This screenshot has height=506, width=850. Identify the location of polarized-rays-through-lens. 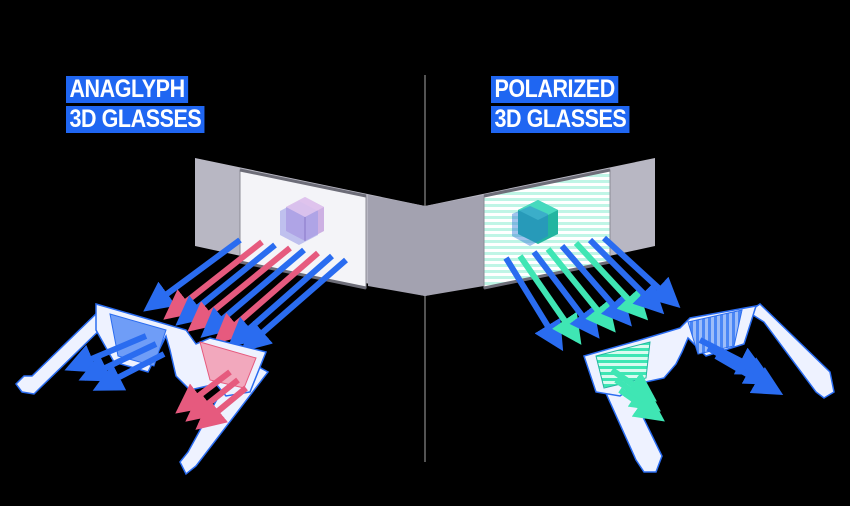
(697, 379).